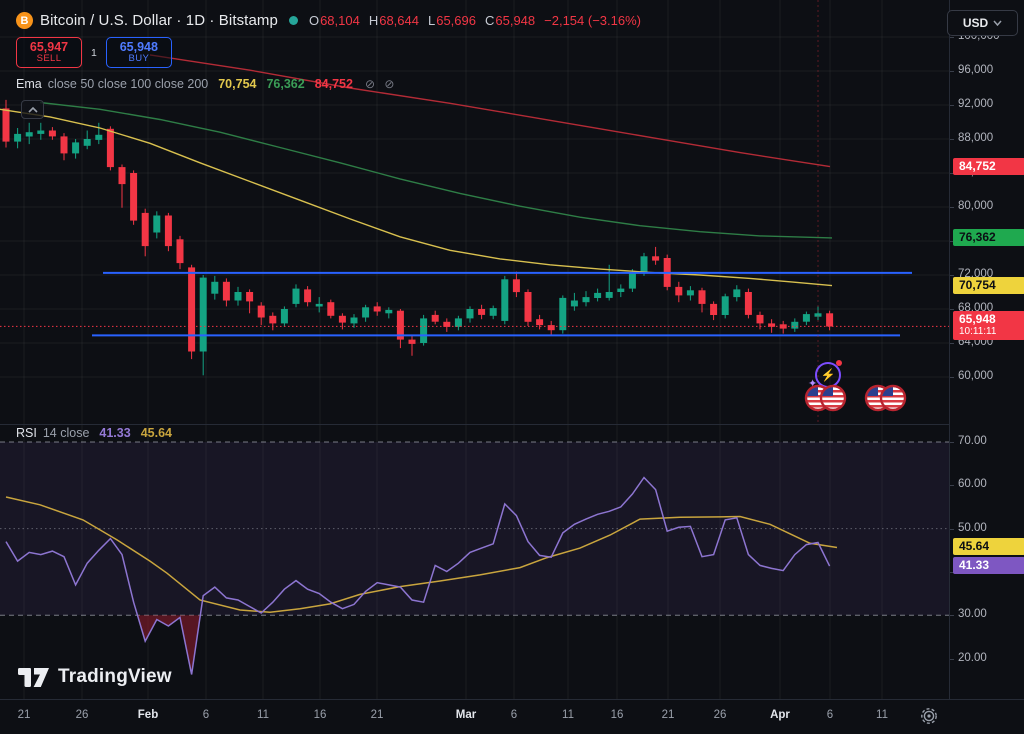 The width and height of the screenshot is (1024, 734). I want to click on open-value: 68,104, so click(340, 20).